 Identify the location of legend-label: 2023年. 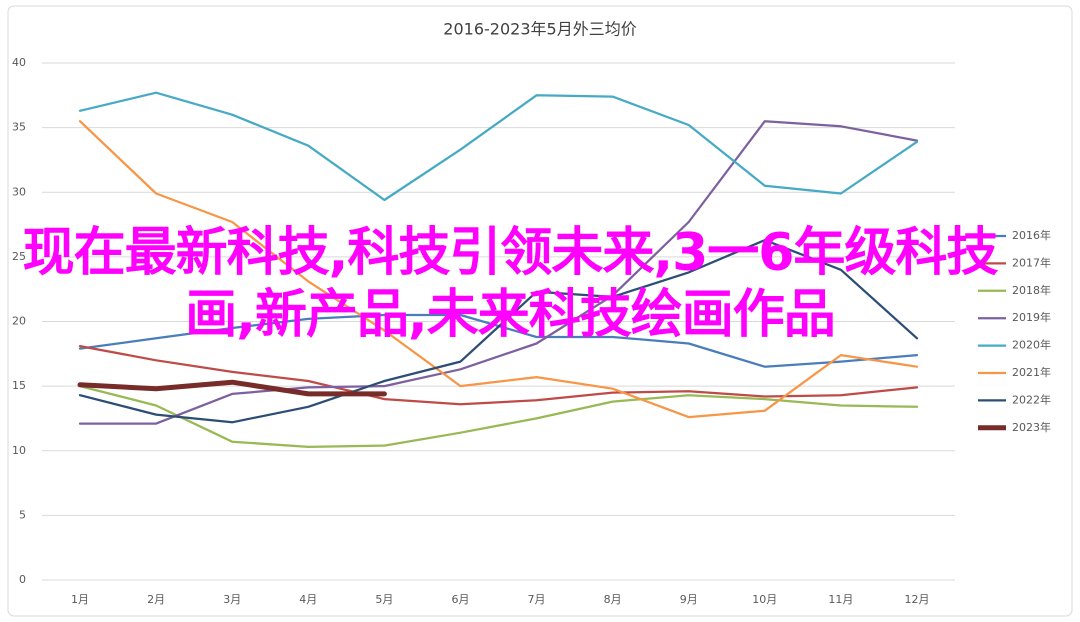
(1031, 427).